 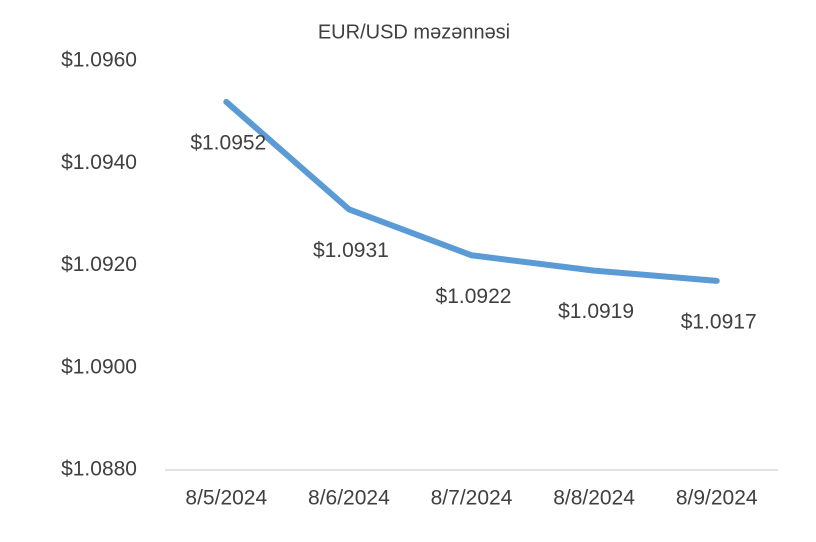 What do you see at coordinates (349, 498) in the screenshot?
I see `x-tick-label: 8/6/2024` at bounding box center [349, 498].